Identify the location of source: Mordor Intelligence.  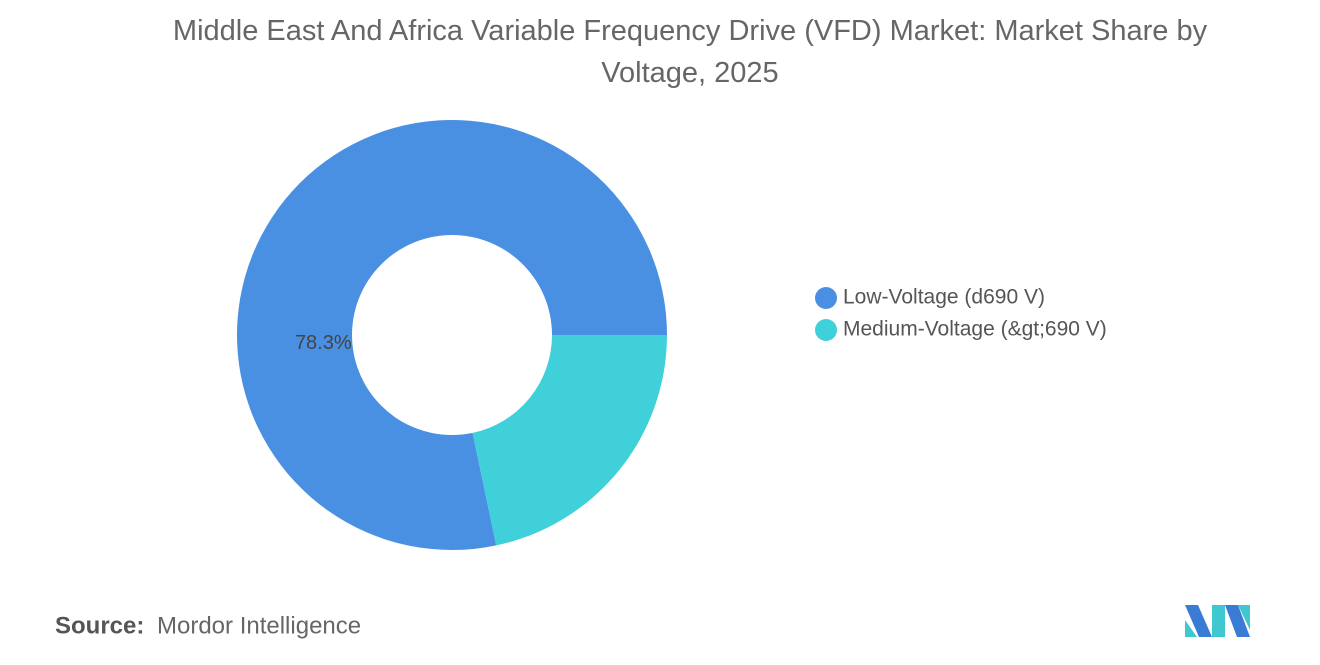
(259, 625).